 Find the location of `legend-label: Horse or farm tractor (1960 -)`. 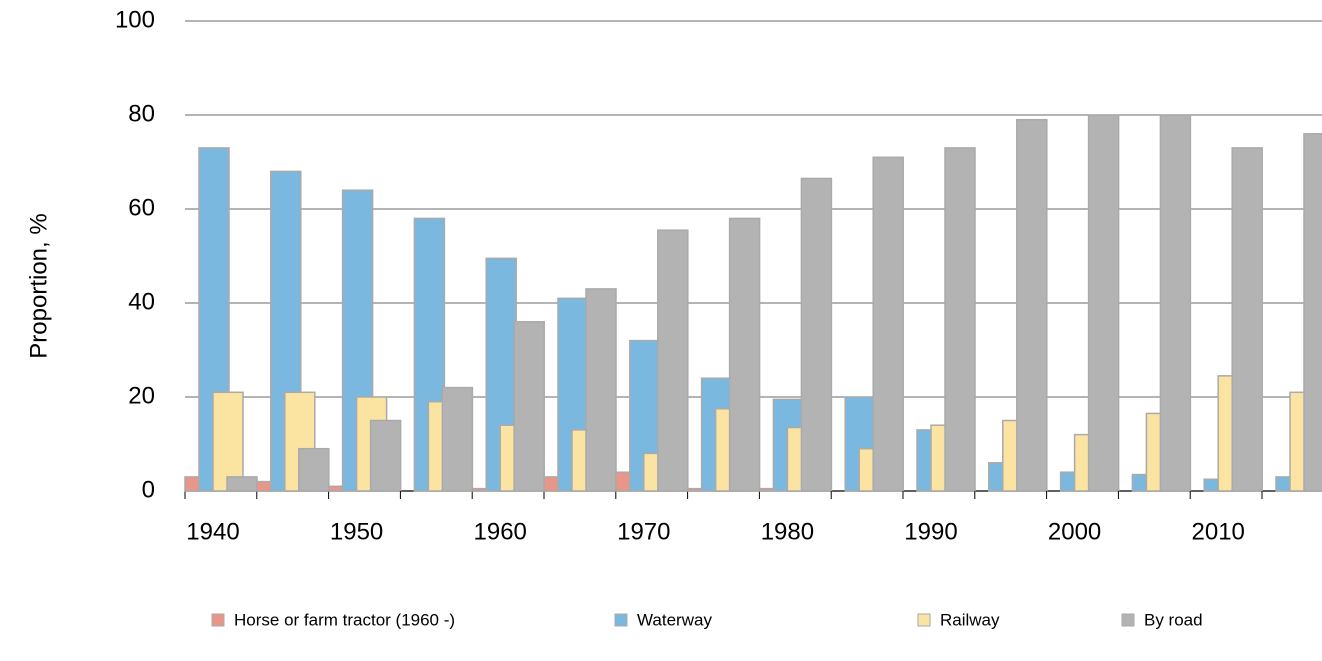

legend-label: Horse or farm tractor (1960 -) is located at coordinates (344, 619).